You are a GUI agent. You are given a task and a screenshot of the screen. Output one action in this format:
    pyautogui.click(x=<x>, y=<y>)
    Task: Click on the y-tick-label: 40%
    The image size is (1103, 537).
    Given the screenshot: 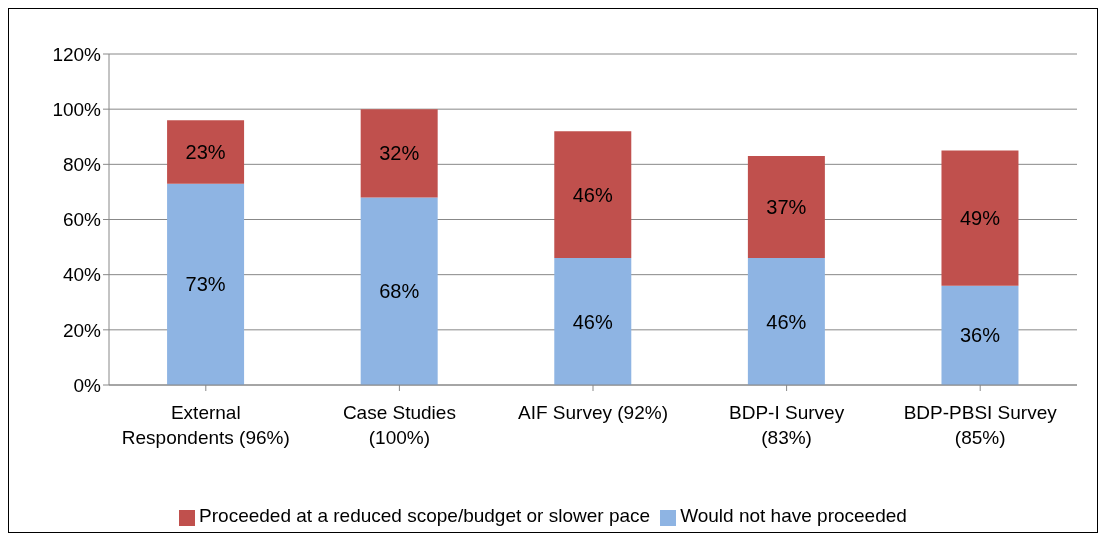 What is the action you would take?
    pyautogui.click(x=82, y=275)
    